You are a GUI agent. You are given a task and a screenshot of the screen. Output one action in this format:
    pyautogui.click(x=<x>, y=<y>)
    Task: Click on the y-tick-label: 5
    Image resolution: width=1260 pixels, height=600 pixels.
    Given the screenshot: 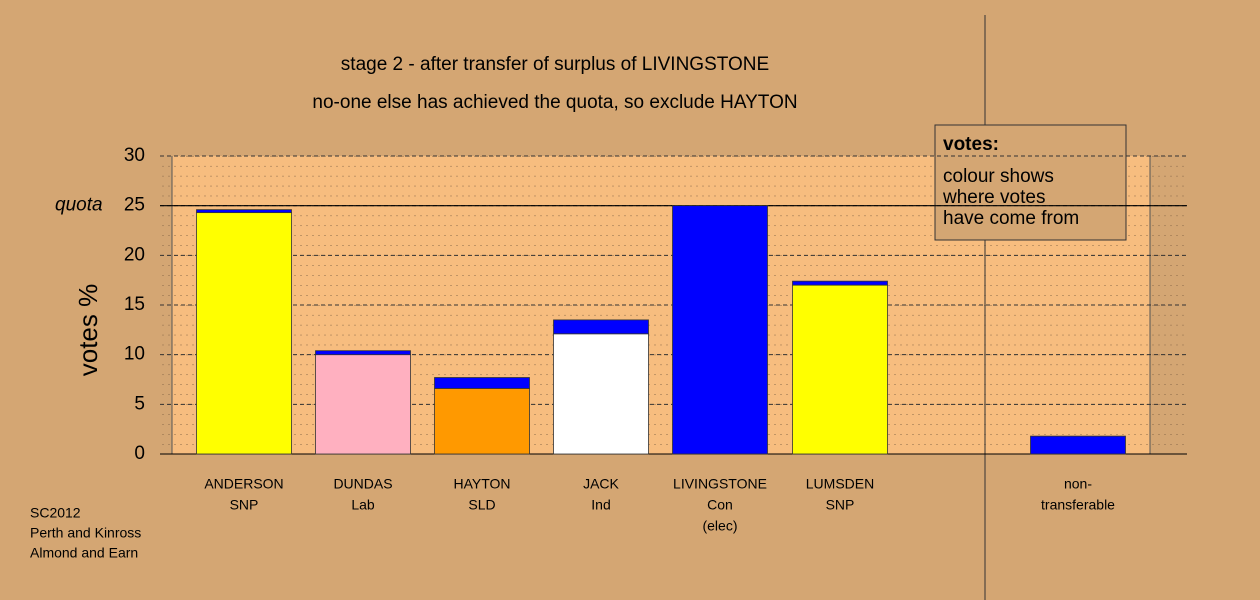 What is the action you would take?
    pyautogui.click(x=139, y=403)
    